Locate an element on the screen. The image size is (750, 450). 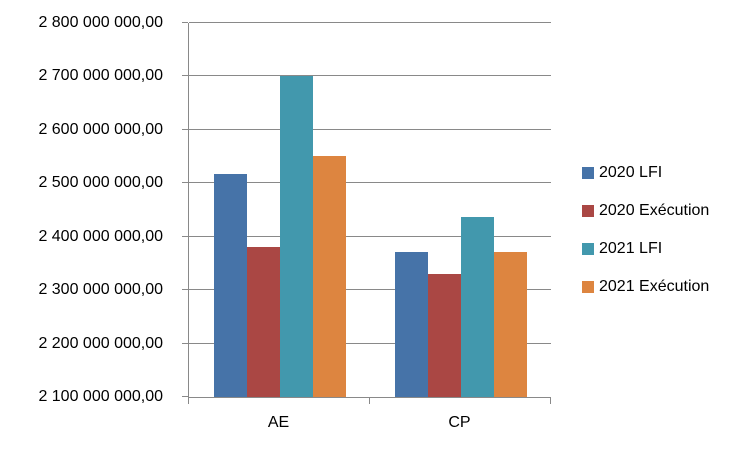
y-axis-tick-label: 2 500 000 000,00 is located at coordinates (100, 182).